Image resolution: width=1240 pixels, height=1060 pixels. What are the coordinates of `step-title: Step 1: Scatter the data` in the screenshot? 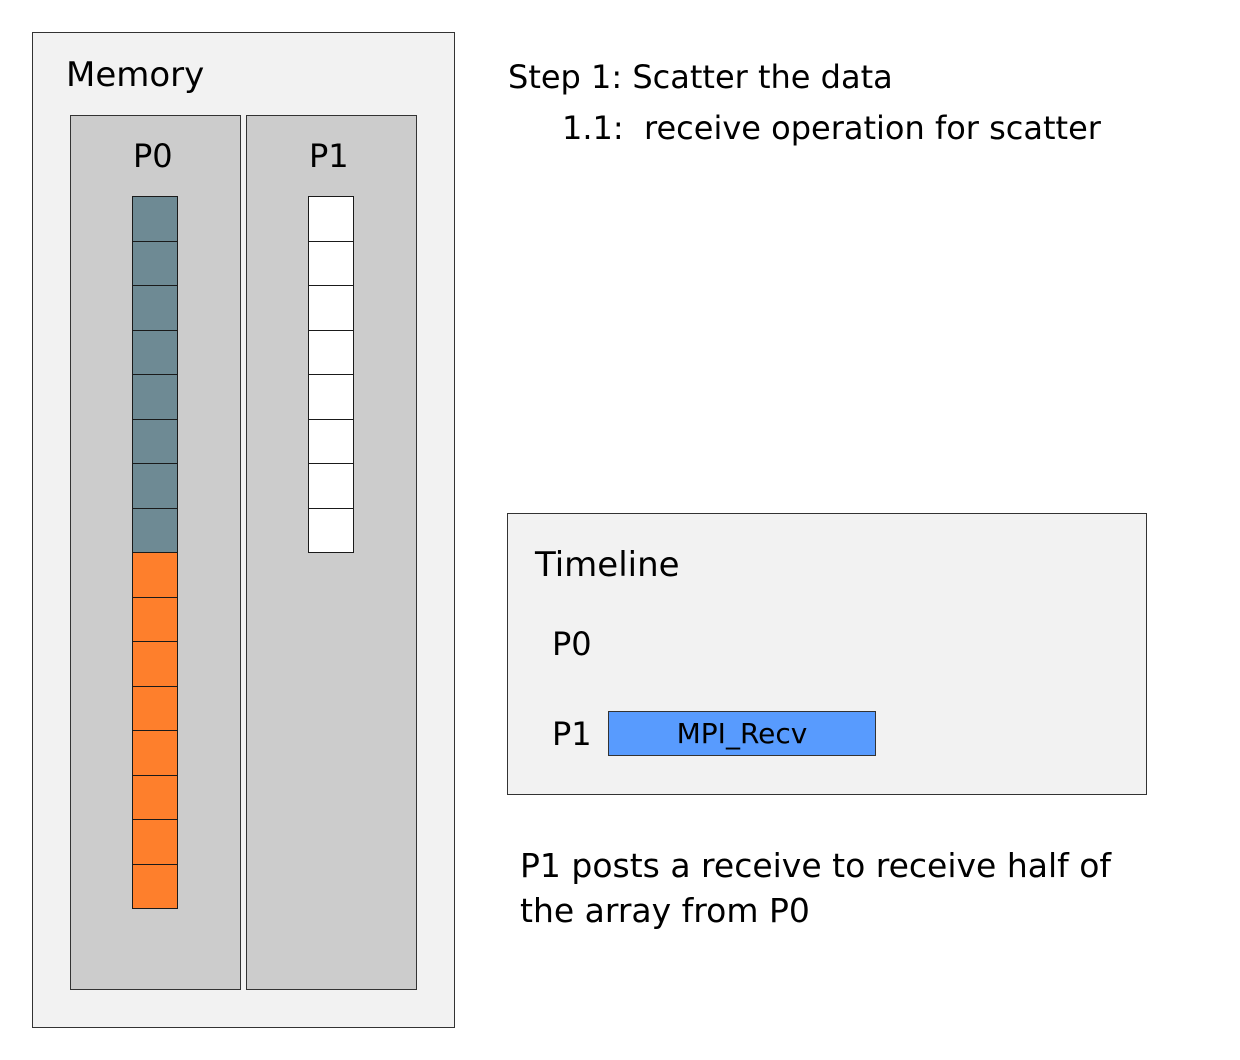 It's located at (700, 77).